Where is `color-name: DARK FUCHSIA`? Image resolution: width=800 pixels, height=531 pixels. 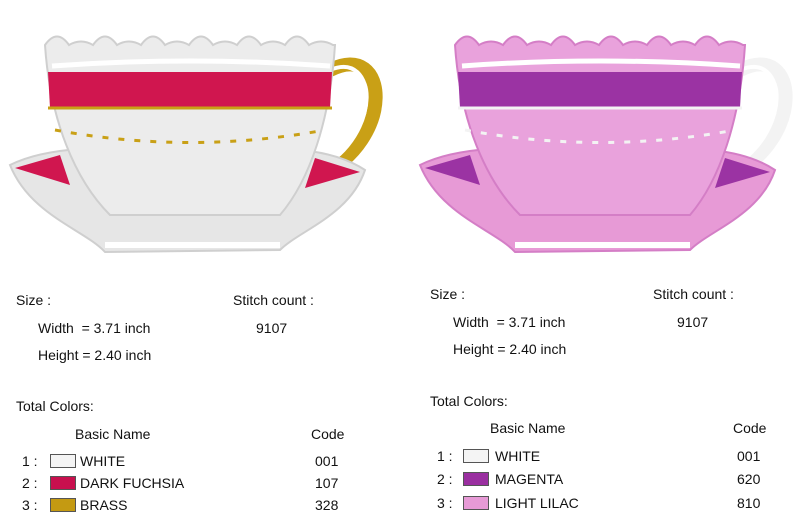 color-name: DARK FUCHSIA is located at coordinates (132, 483).